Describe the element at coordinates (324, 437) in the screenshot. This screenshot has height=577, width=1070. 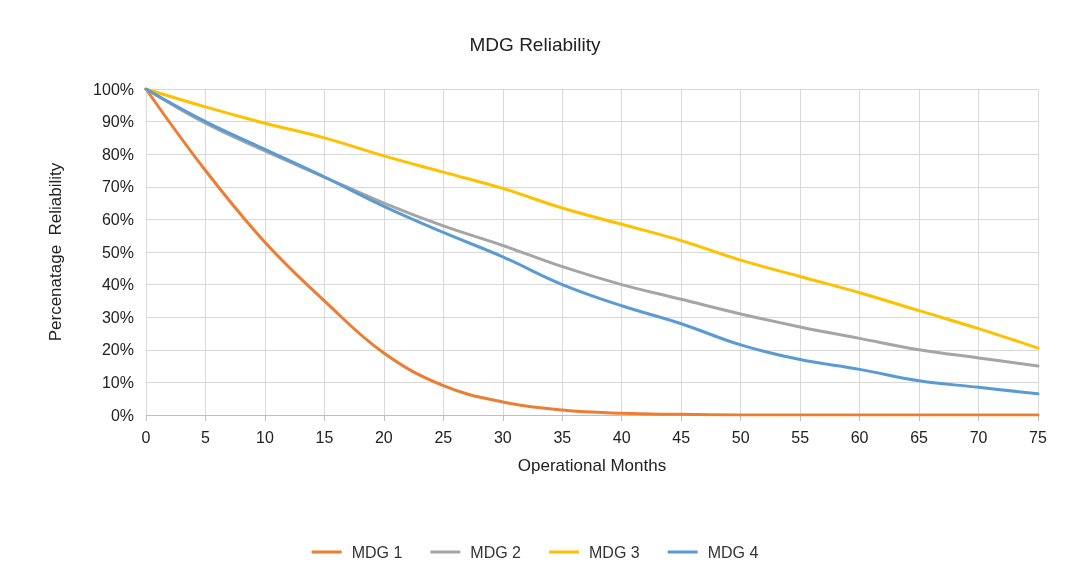
I see `x-tick-label: 15` at that location.